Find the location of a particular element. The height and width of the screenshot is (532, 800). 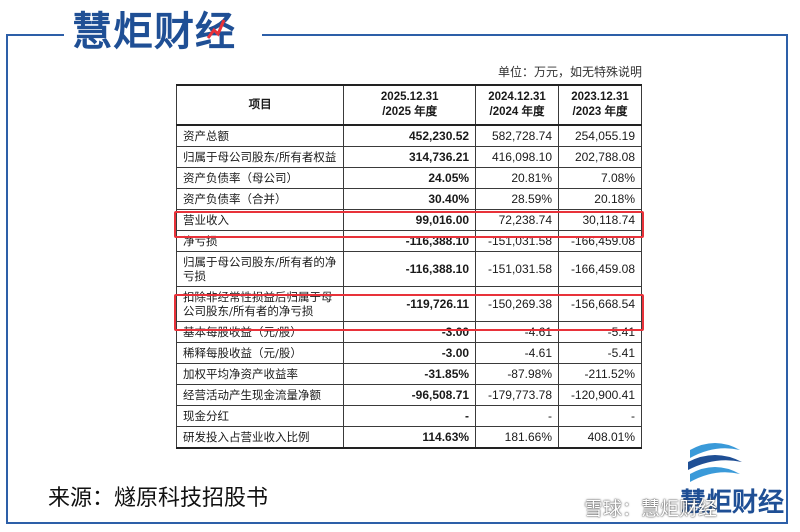

value-2023: -211.52% is located at coordinates (600, 374).